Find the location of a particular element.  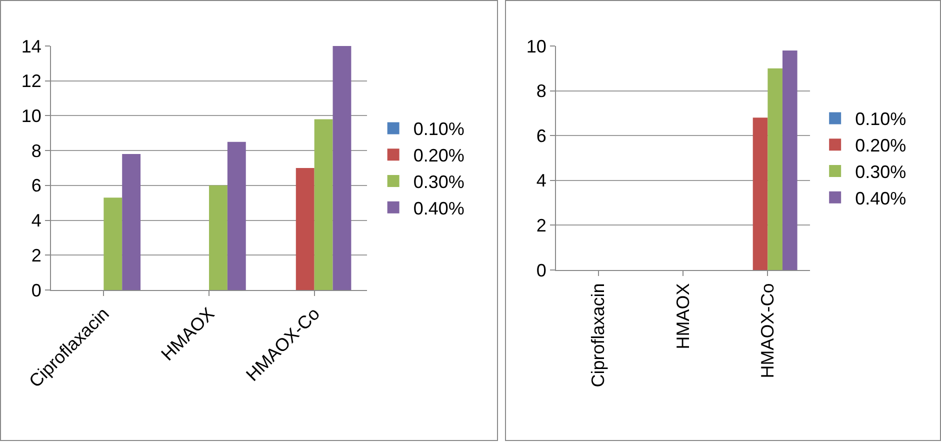

x-tick-label: HMAOX is located at coordinates (682, 316).